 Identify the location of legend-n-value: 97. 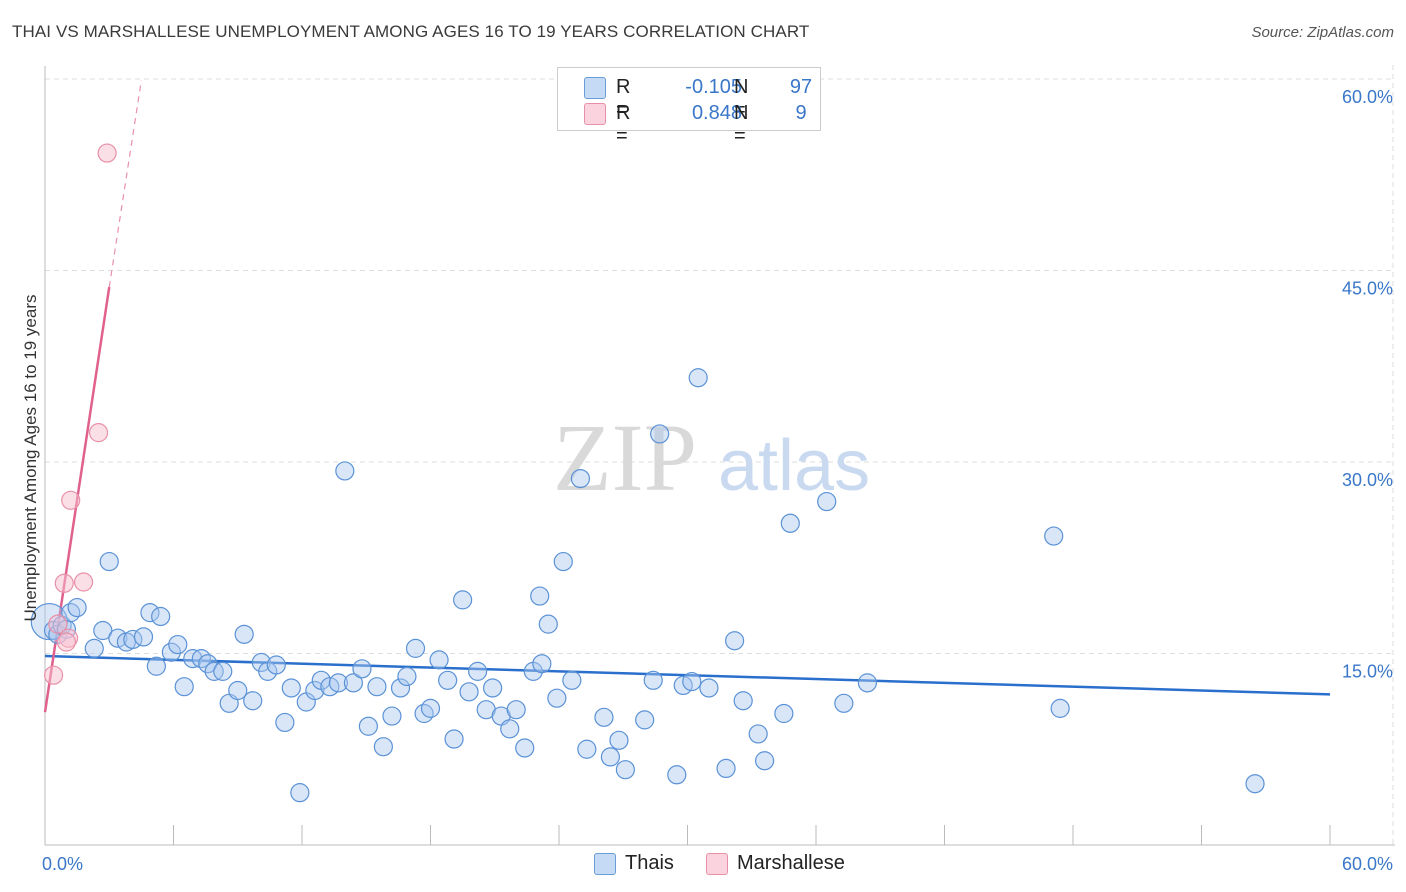
(801, 87).